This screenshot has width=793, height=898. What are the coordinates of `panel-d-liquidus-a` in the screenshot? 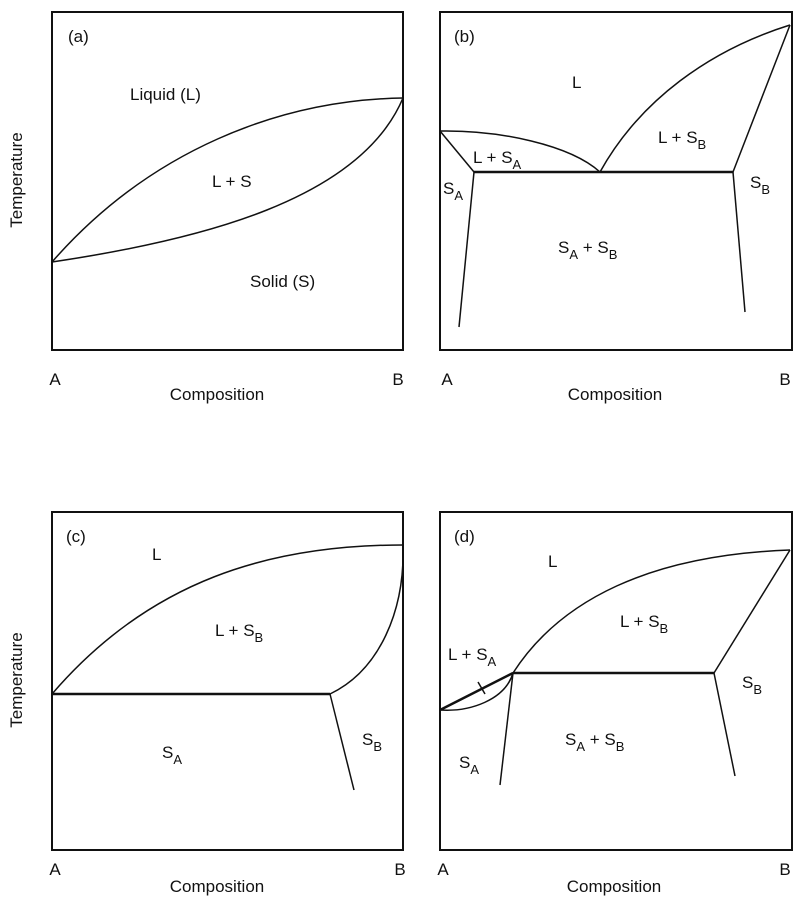 It's located at (476, 691).